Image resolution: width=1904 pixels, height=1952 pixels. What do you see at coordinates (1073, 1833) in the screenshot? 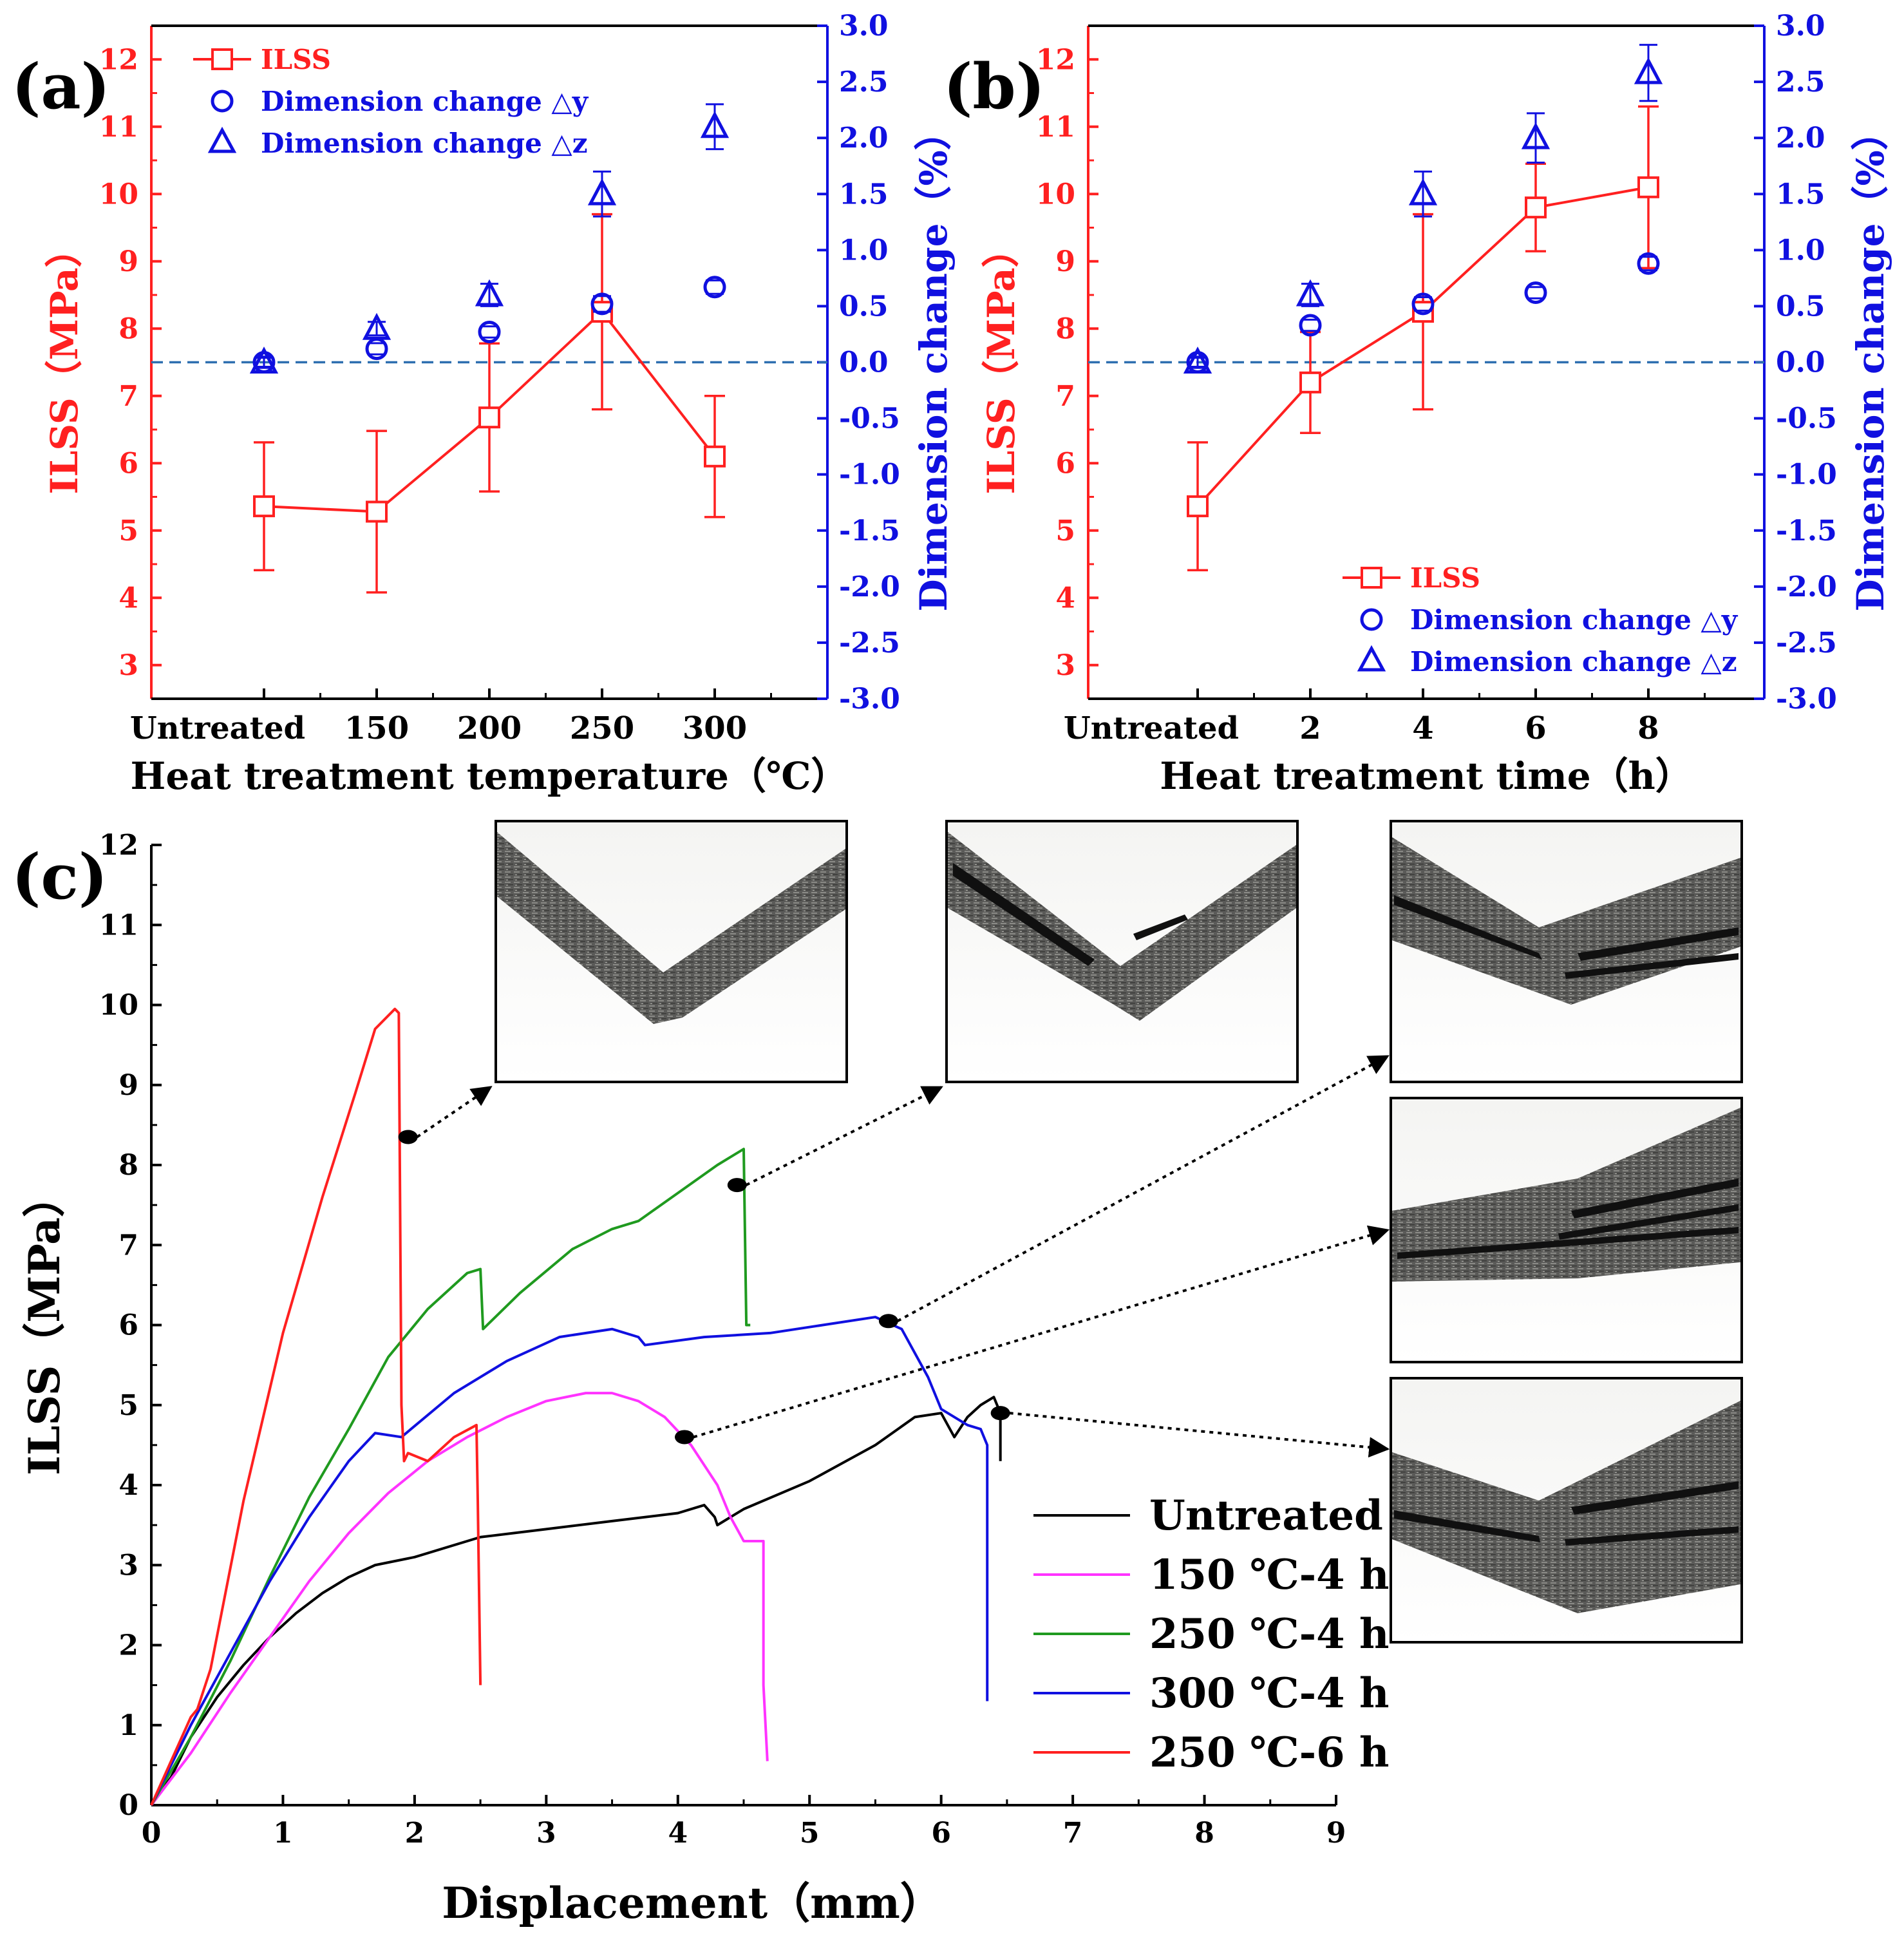
I see `c-x-tick-label: 7` at bounding box center [1073, 1833].